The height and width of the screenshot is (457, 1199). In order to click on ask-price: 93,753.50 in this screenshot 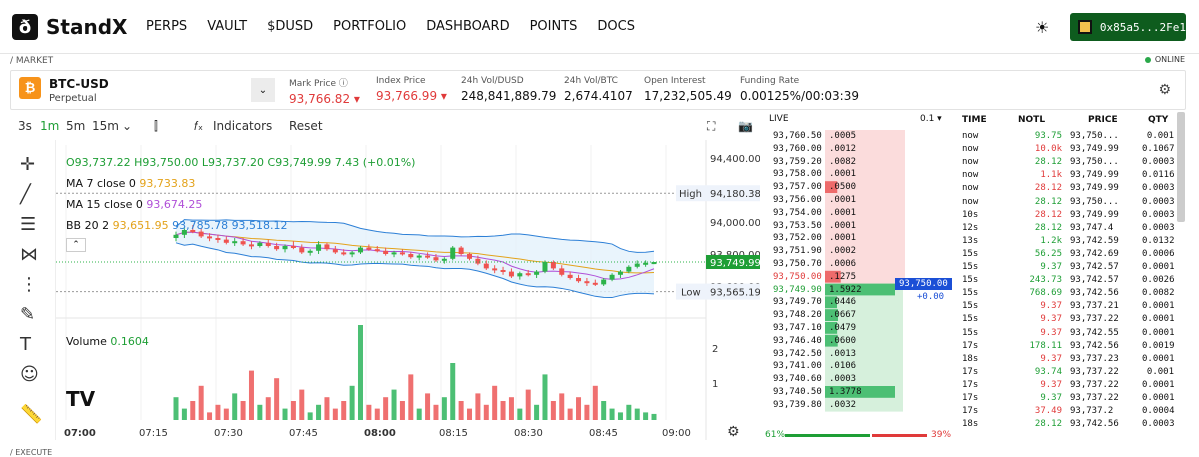, I will do `click(797, 225)`.